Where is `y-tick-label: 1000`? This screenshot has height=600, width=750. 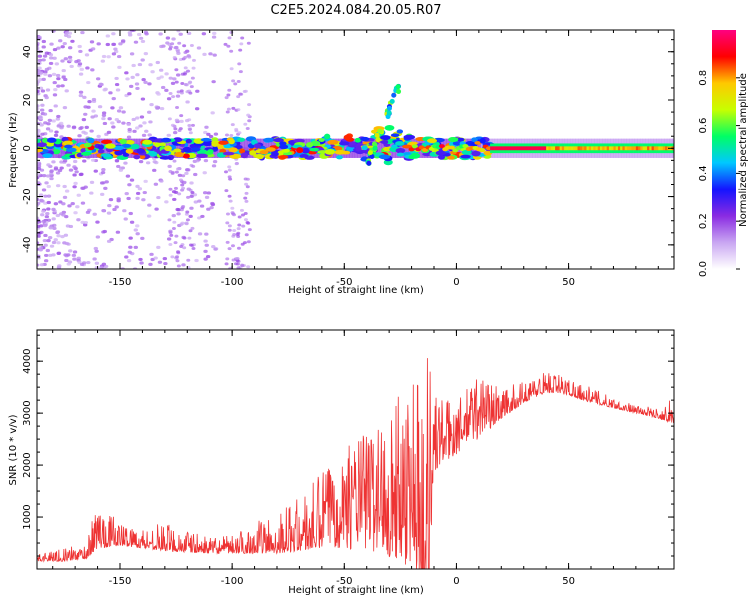 y-tick-label: 1000 is located at coordinates (27, 516).